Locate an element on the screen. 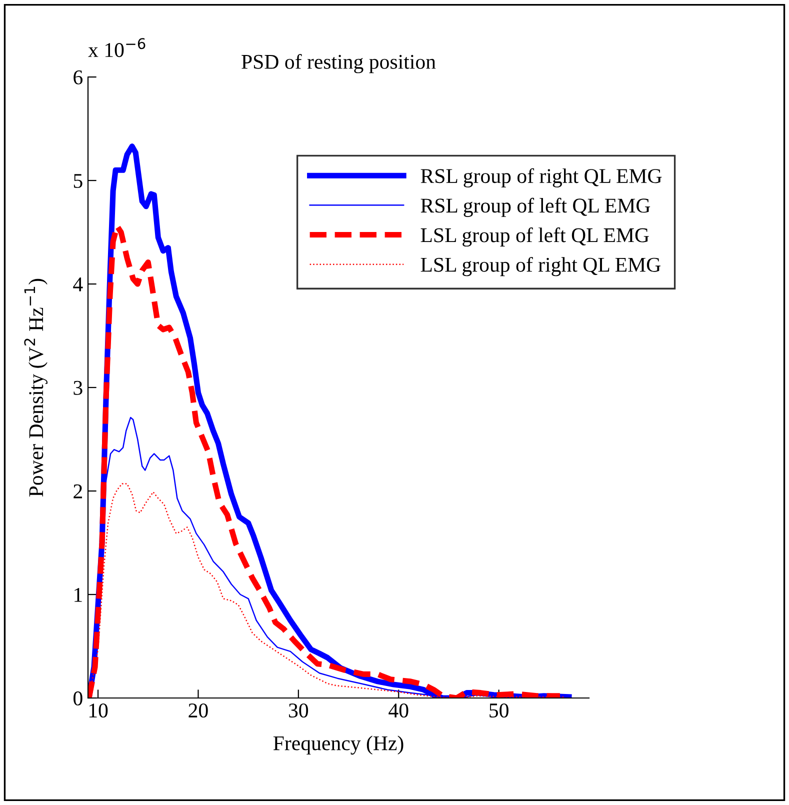 Image resolution: width=789 pixels, height=805 pixels. y-tick-label: 6 is located at coordinates (78, 77).